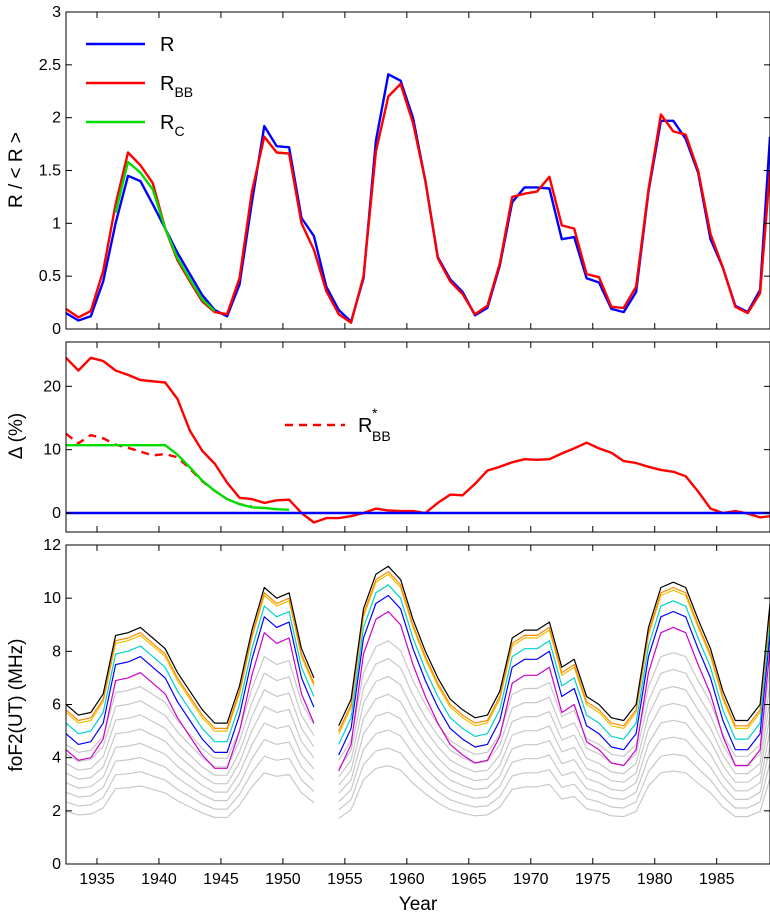 The height and width of the screenshot is (917, 770). I want to click on x-tick-label: 1955, so click(345, 879).